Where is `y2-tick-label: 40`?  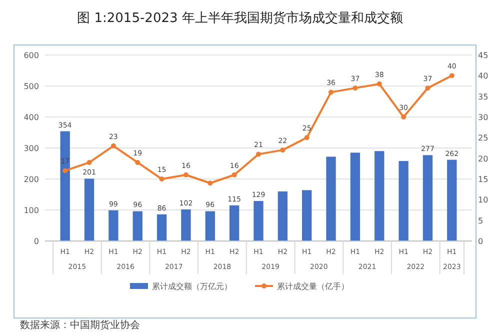
y2-tick-label: 40 is located at coordinates (483, 76).